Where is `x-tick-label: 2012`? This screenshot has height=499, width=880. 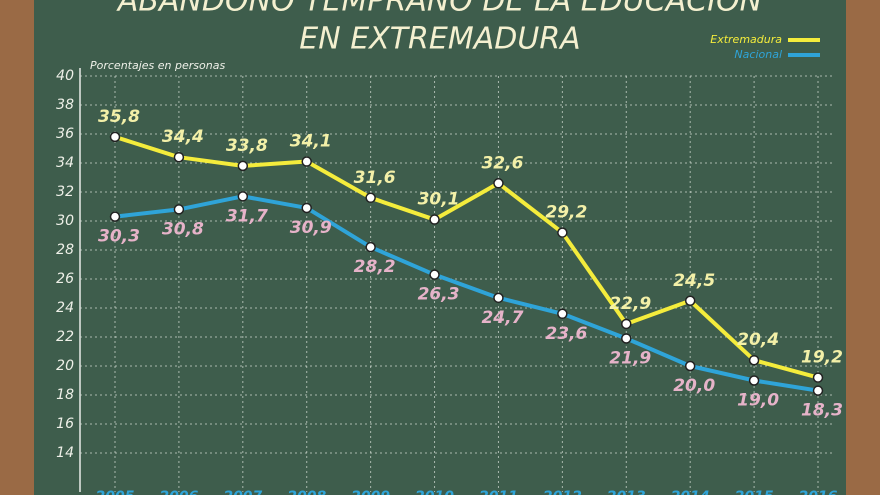
x-tick-label: 2012 is located at coordinates (562, 492).